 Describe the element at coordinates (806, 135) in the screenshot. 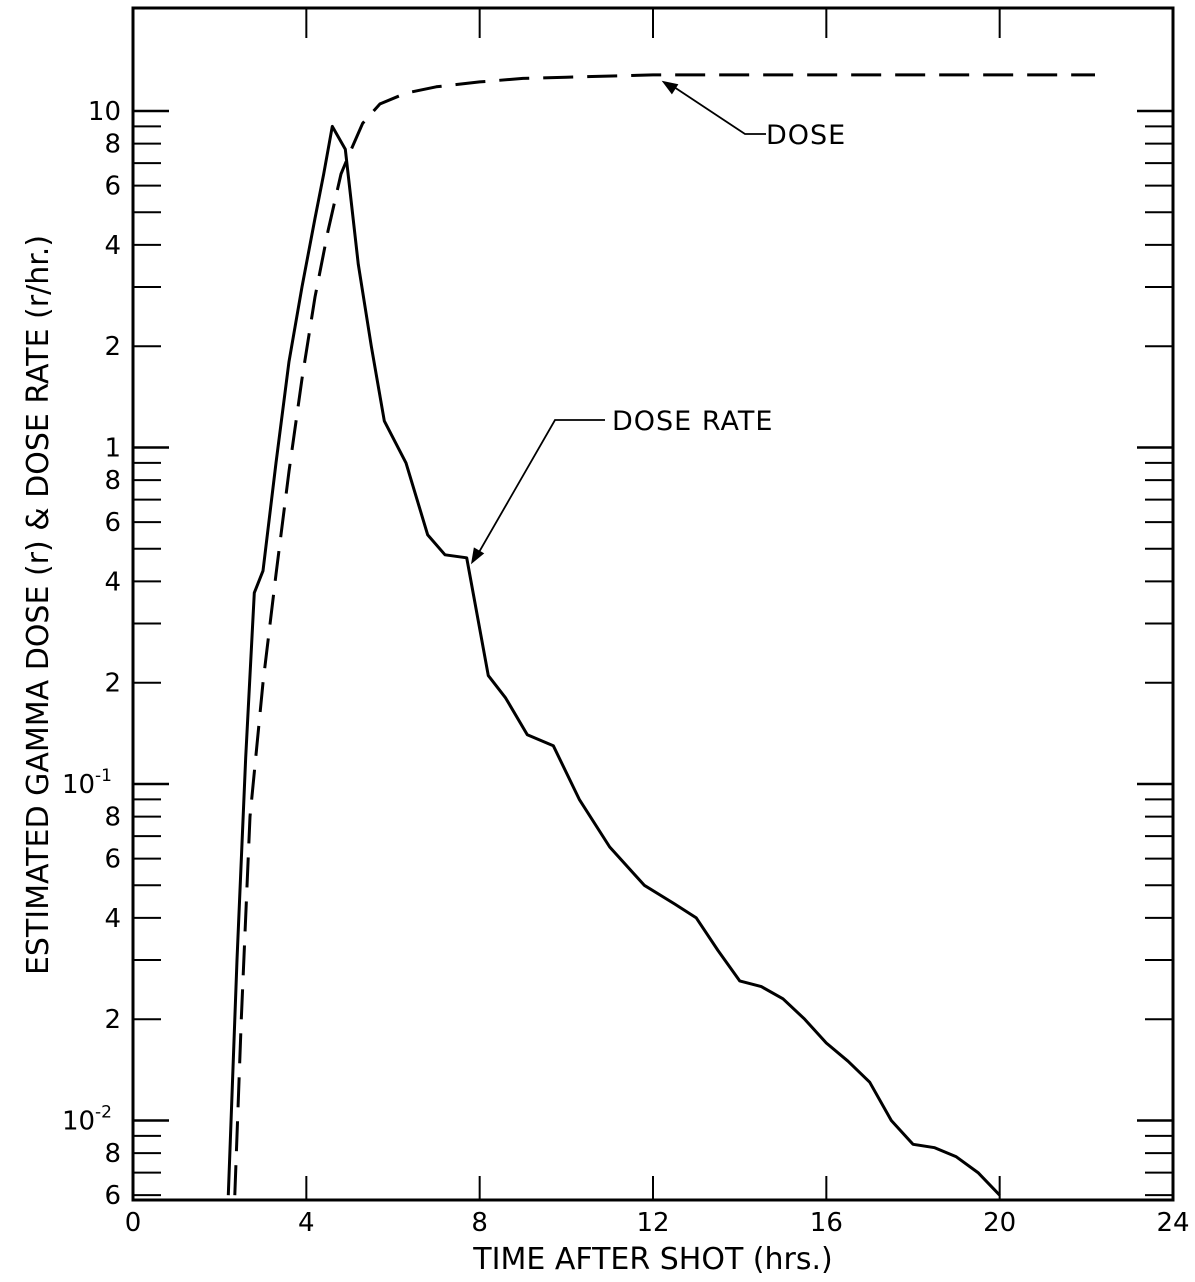

I see `annotation-label: DOSE` at that location.